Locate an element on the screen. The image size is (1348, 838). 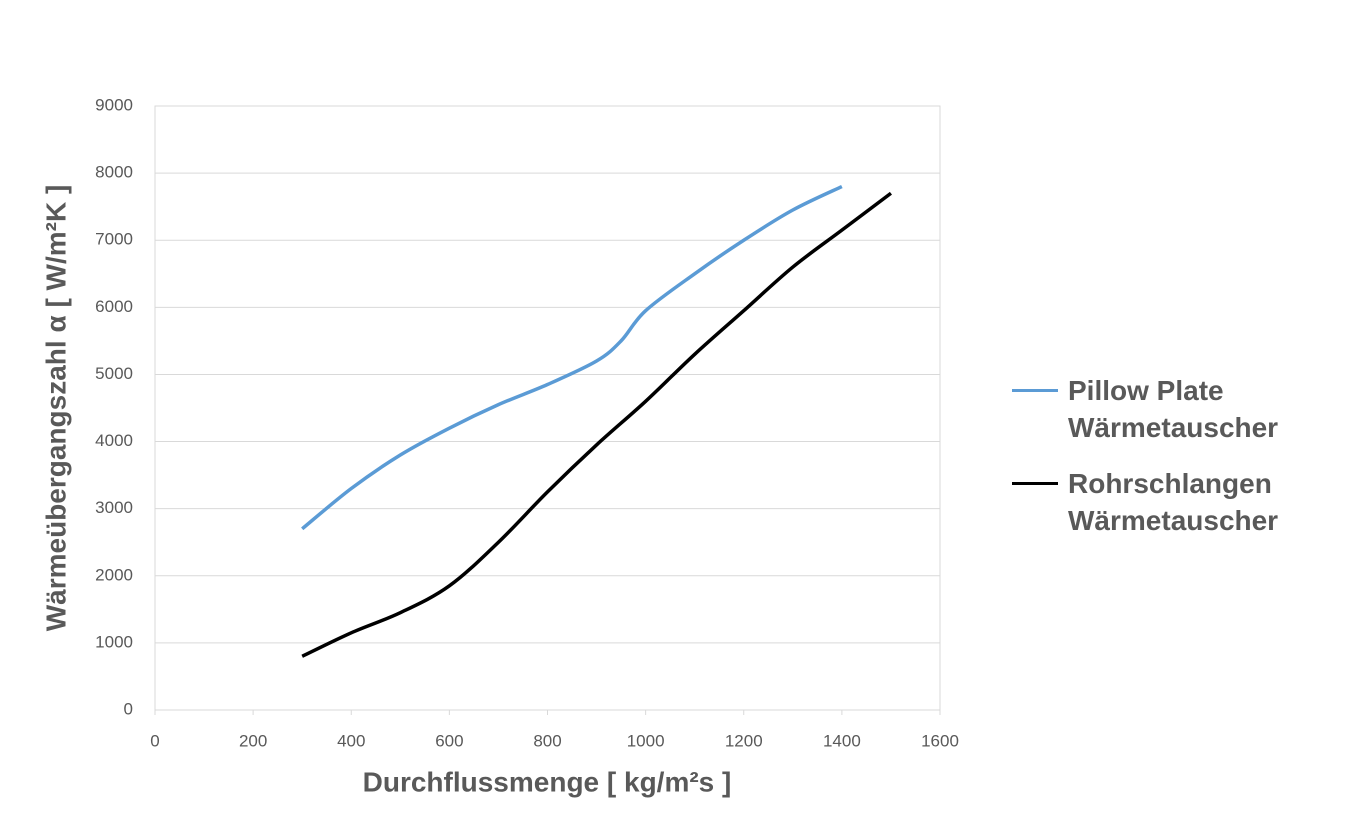
y-axis-title: Wärmeübergangszahl α [ W/m²K ] is located at coordinates (55, 408).